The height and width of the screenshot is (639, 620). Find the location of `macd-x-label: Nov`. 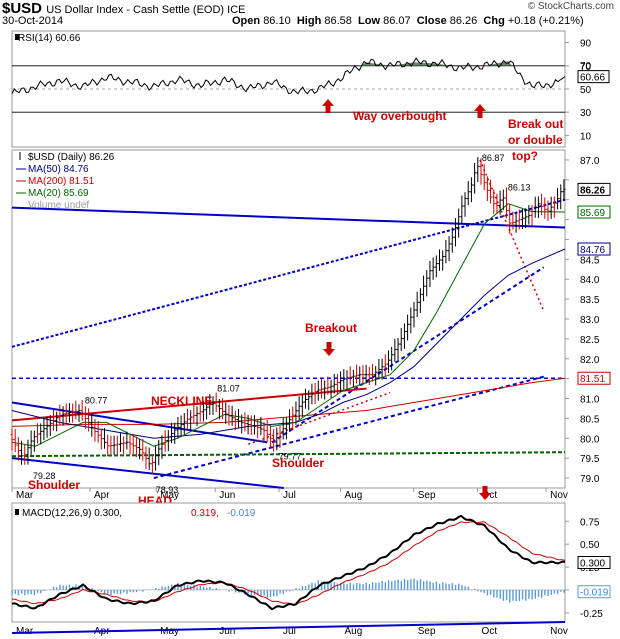

macd-x-label: Nov is located at coordinates (559, 631).